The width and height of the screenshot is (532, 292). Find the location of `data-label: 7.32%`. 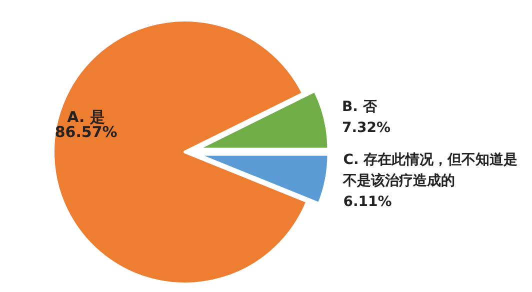

data-label: 7.32% is located at coordinates (366, 128).